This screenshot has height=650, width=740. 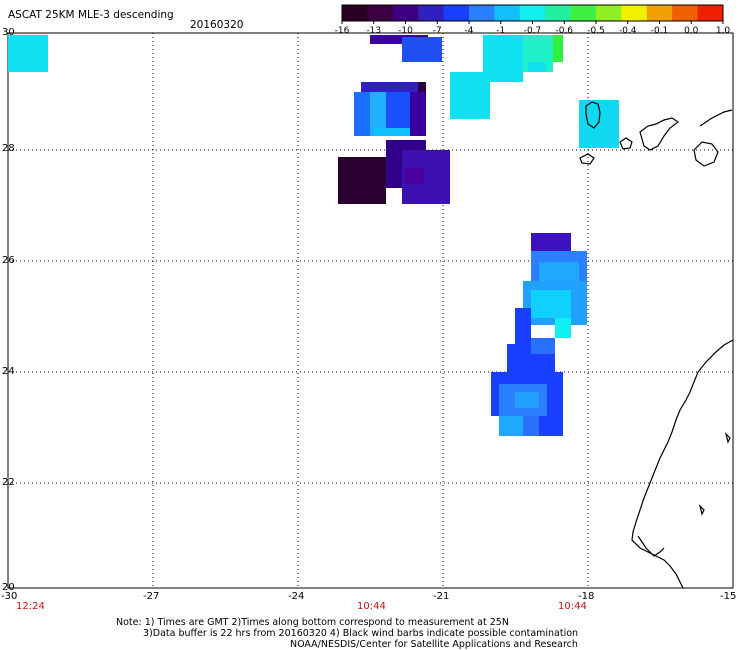 I want to click on lon-label-21: -21, so click(x=441, y=596).